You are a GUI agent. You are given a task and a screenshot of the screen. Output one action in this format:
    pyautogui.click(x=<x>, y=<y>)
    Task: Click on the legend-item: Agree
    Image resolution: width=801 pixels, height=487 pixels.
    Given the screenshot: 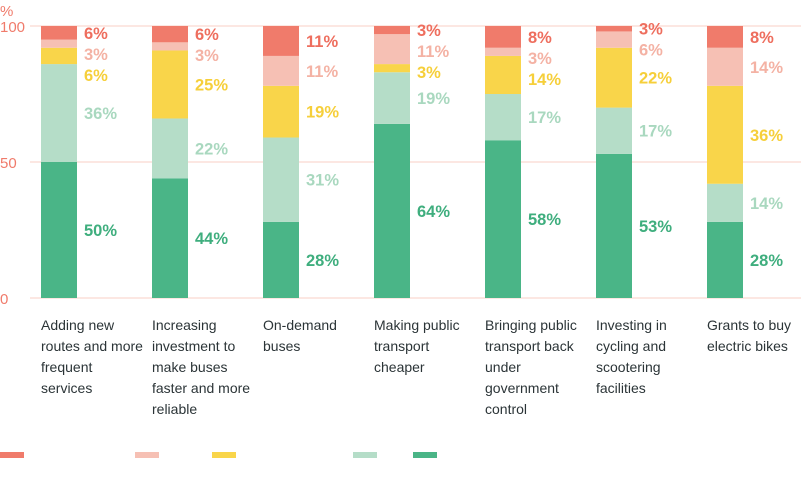 What is the action you would take?
    pyautogui.click(x=373, y=469)
    